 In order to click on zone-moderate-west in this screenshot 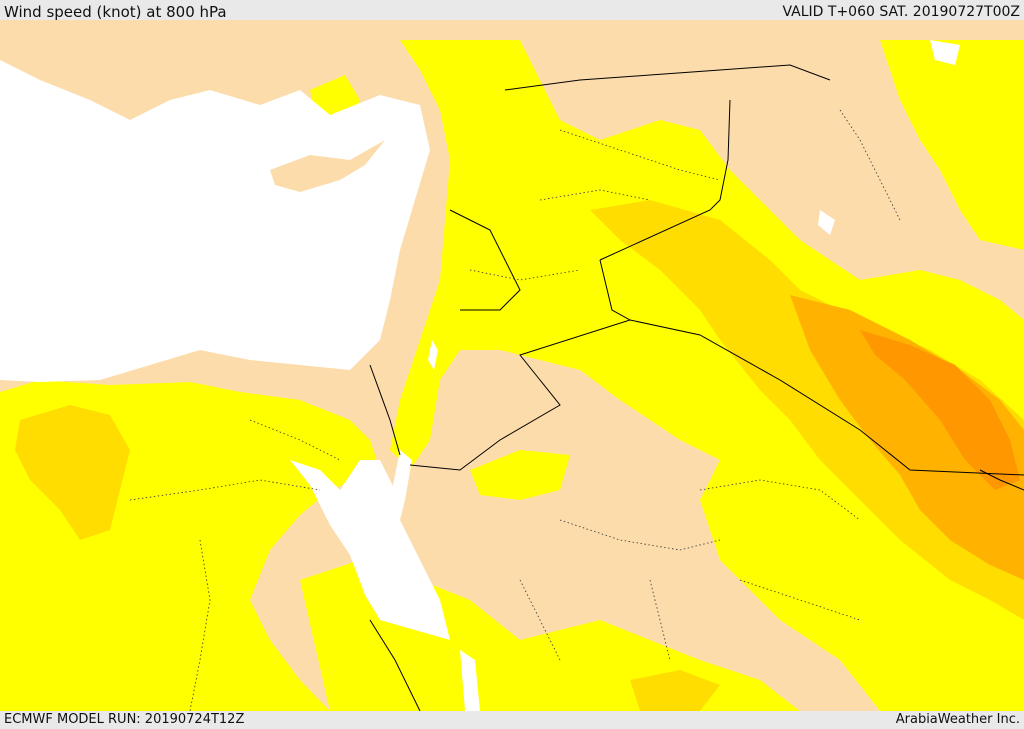, I will do `click(72, 472)`.